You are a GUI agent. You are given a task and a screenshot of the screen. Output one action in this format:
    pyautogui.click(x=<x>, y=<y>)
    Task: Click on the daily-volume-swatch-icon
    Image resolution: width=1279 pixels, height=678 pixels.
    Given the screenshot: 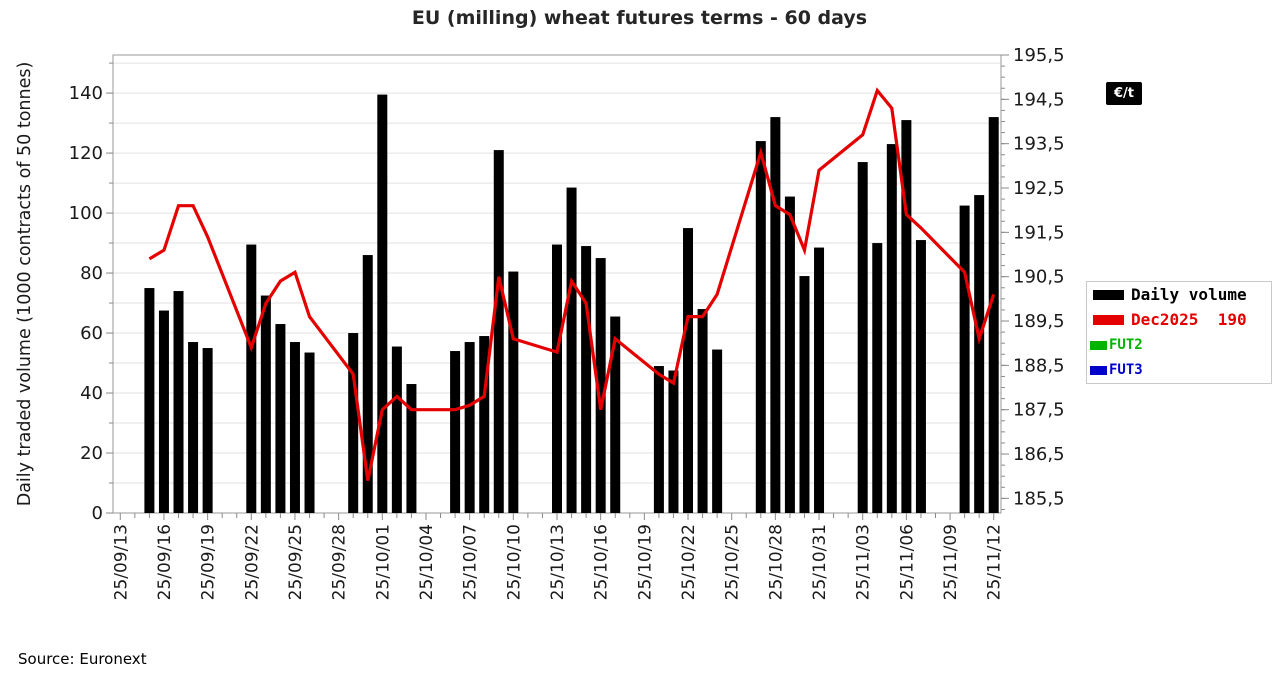 What is the action you would take?
    pyautogui.click(x=1108, y=294)
    